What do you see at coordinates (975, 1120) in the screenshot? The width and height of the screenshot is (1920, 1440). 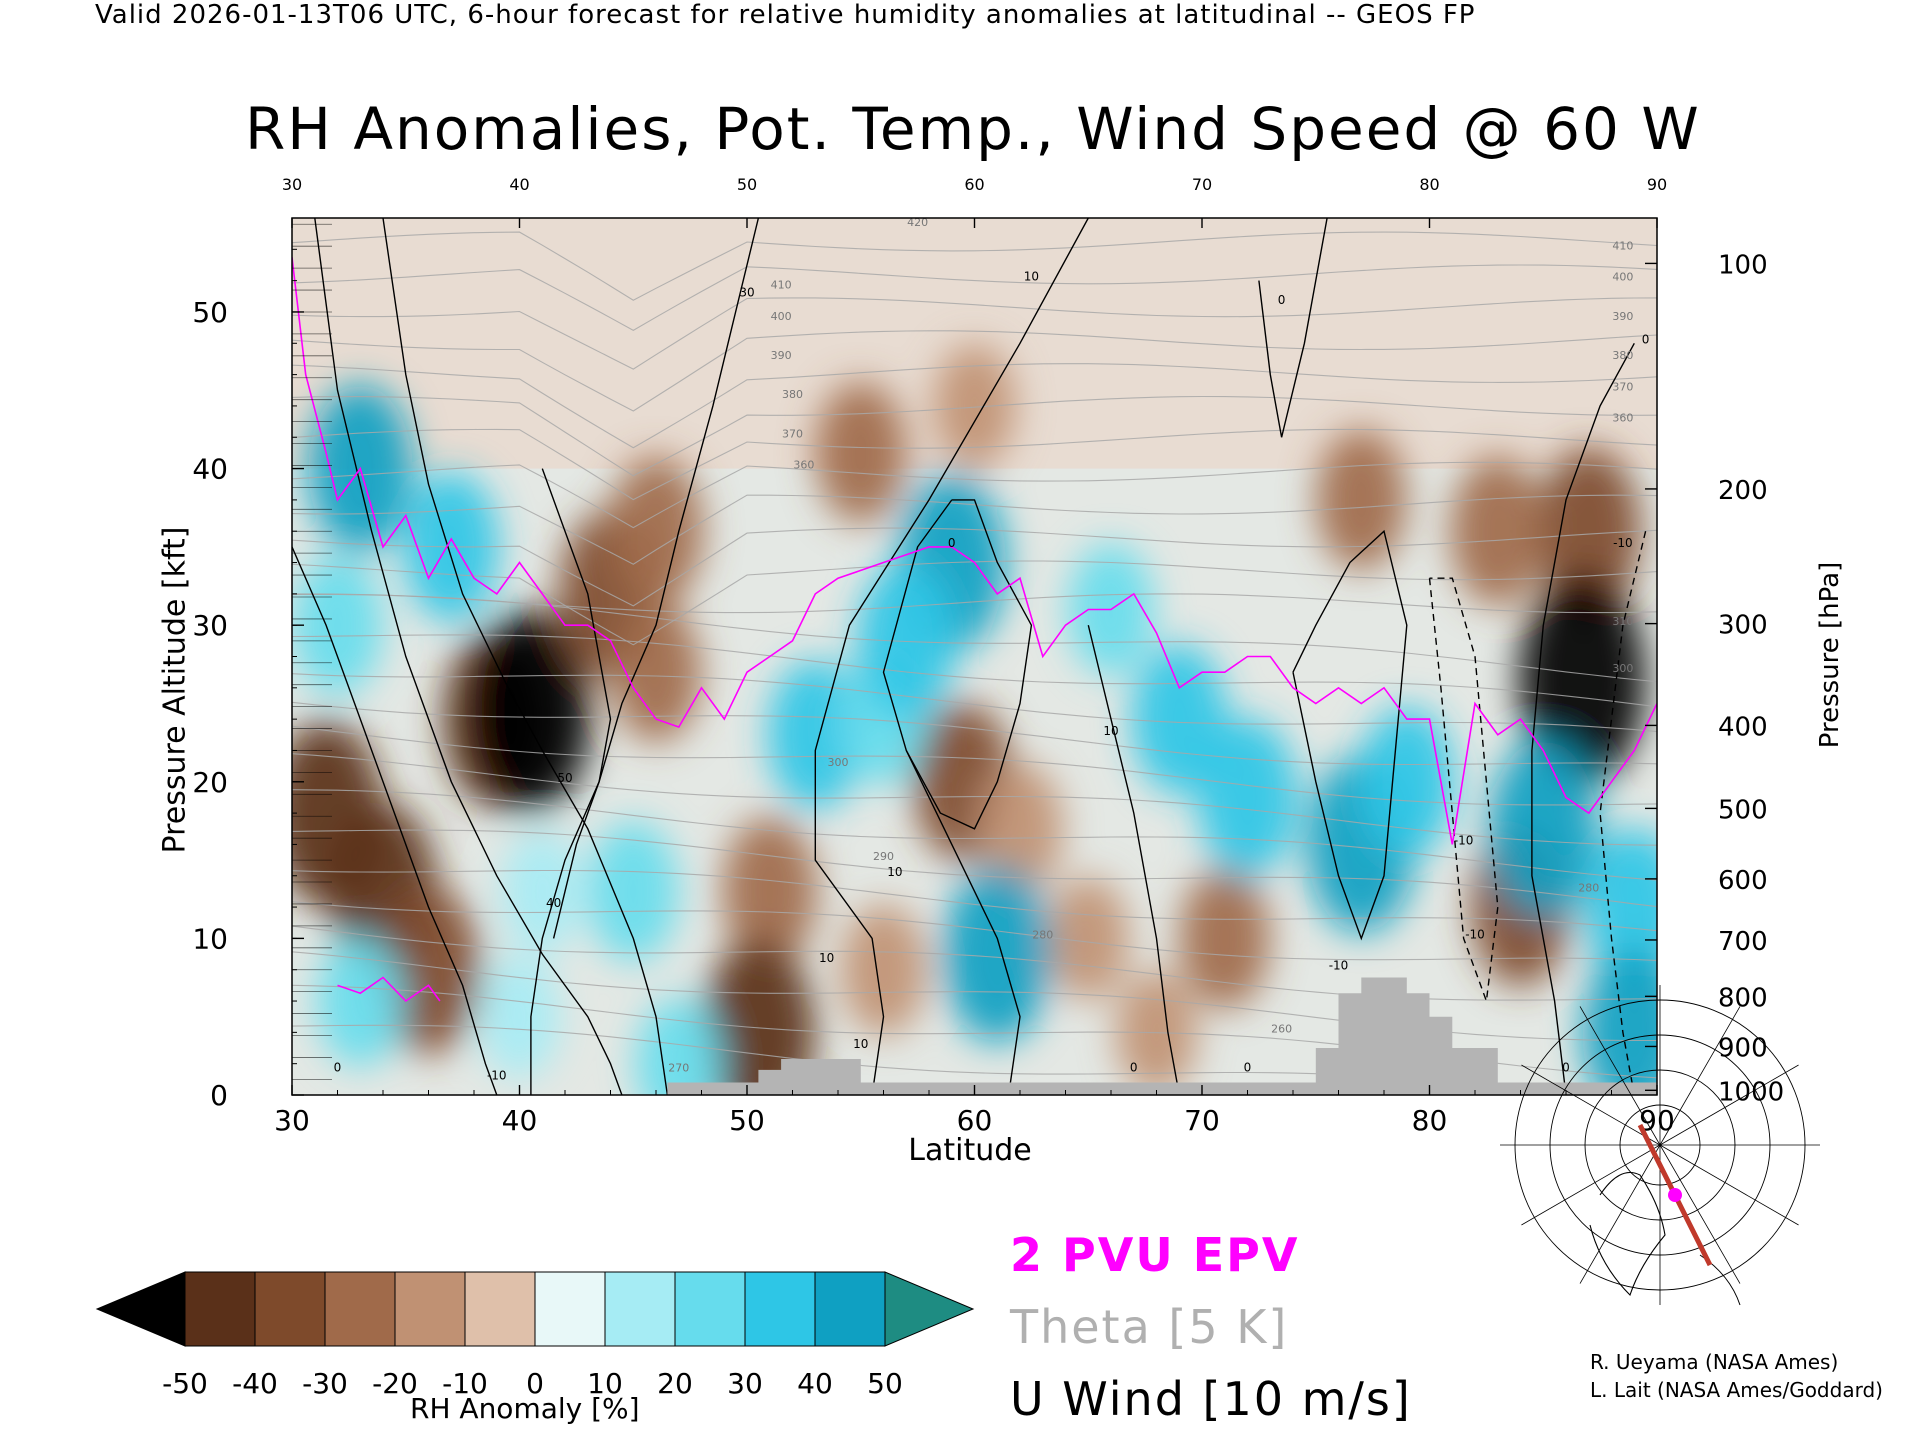 I see `x-tick-label: 60` at bounding box center [975, 1120].